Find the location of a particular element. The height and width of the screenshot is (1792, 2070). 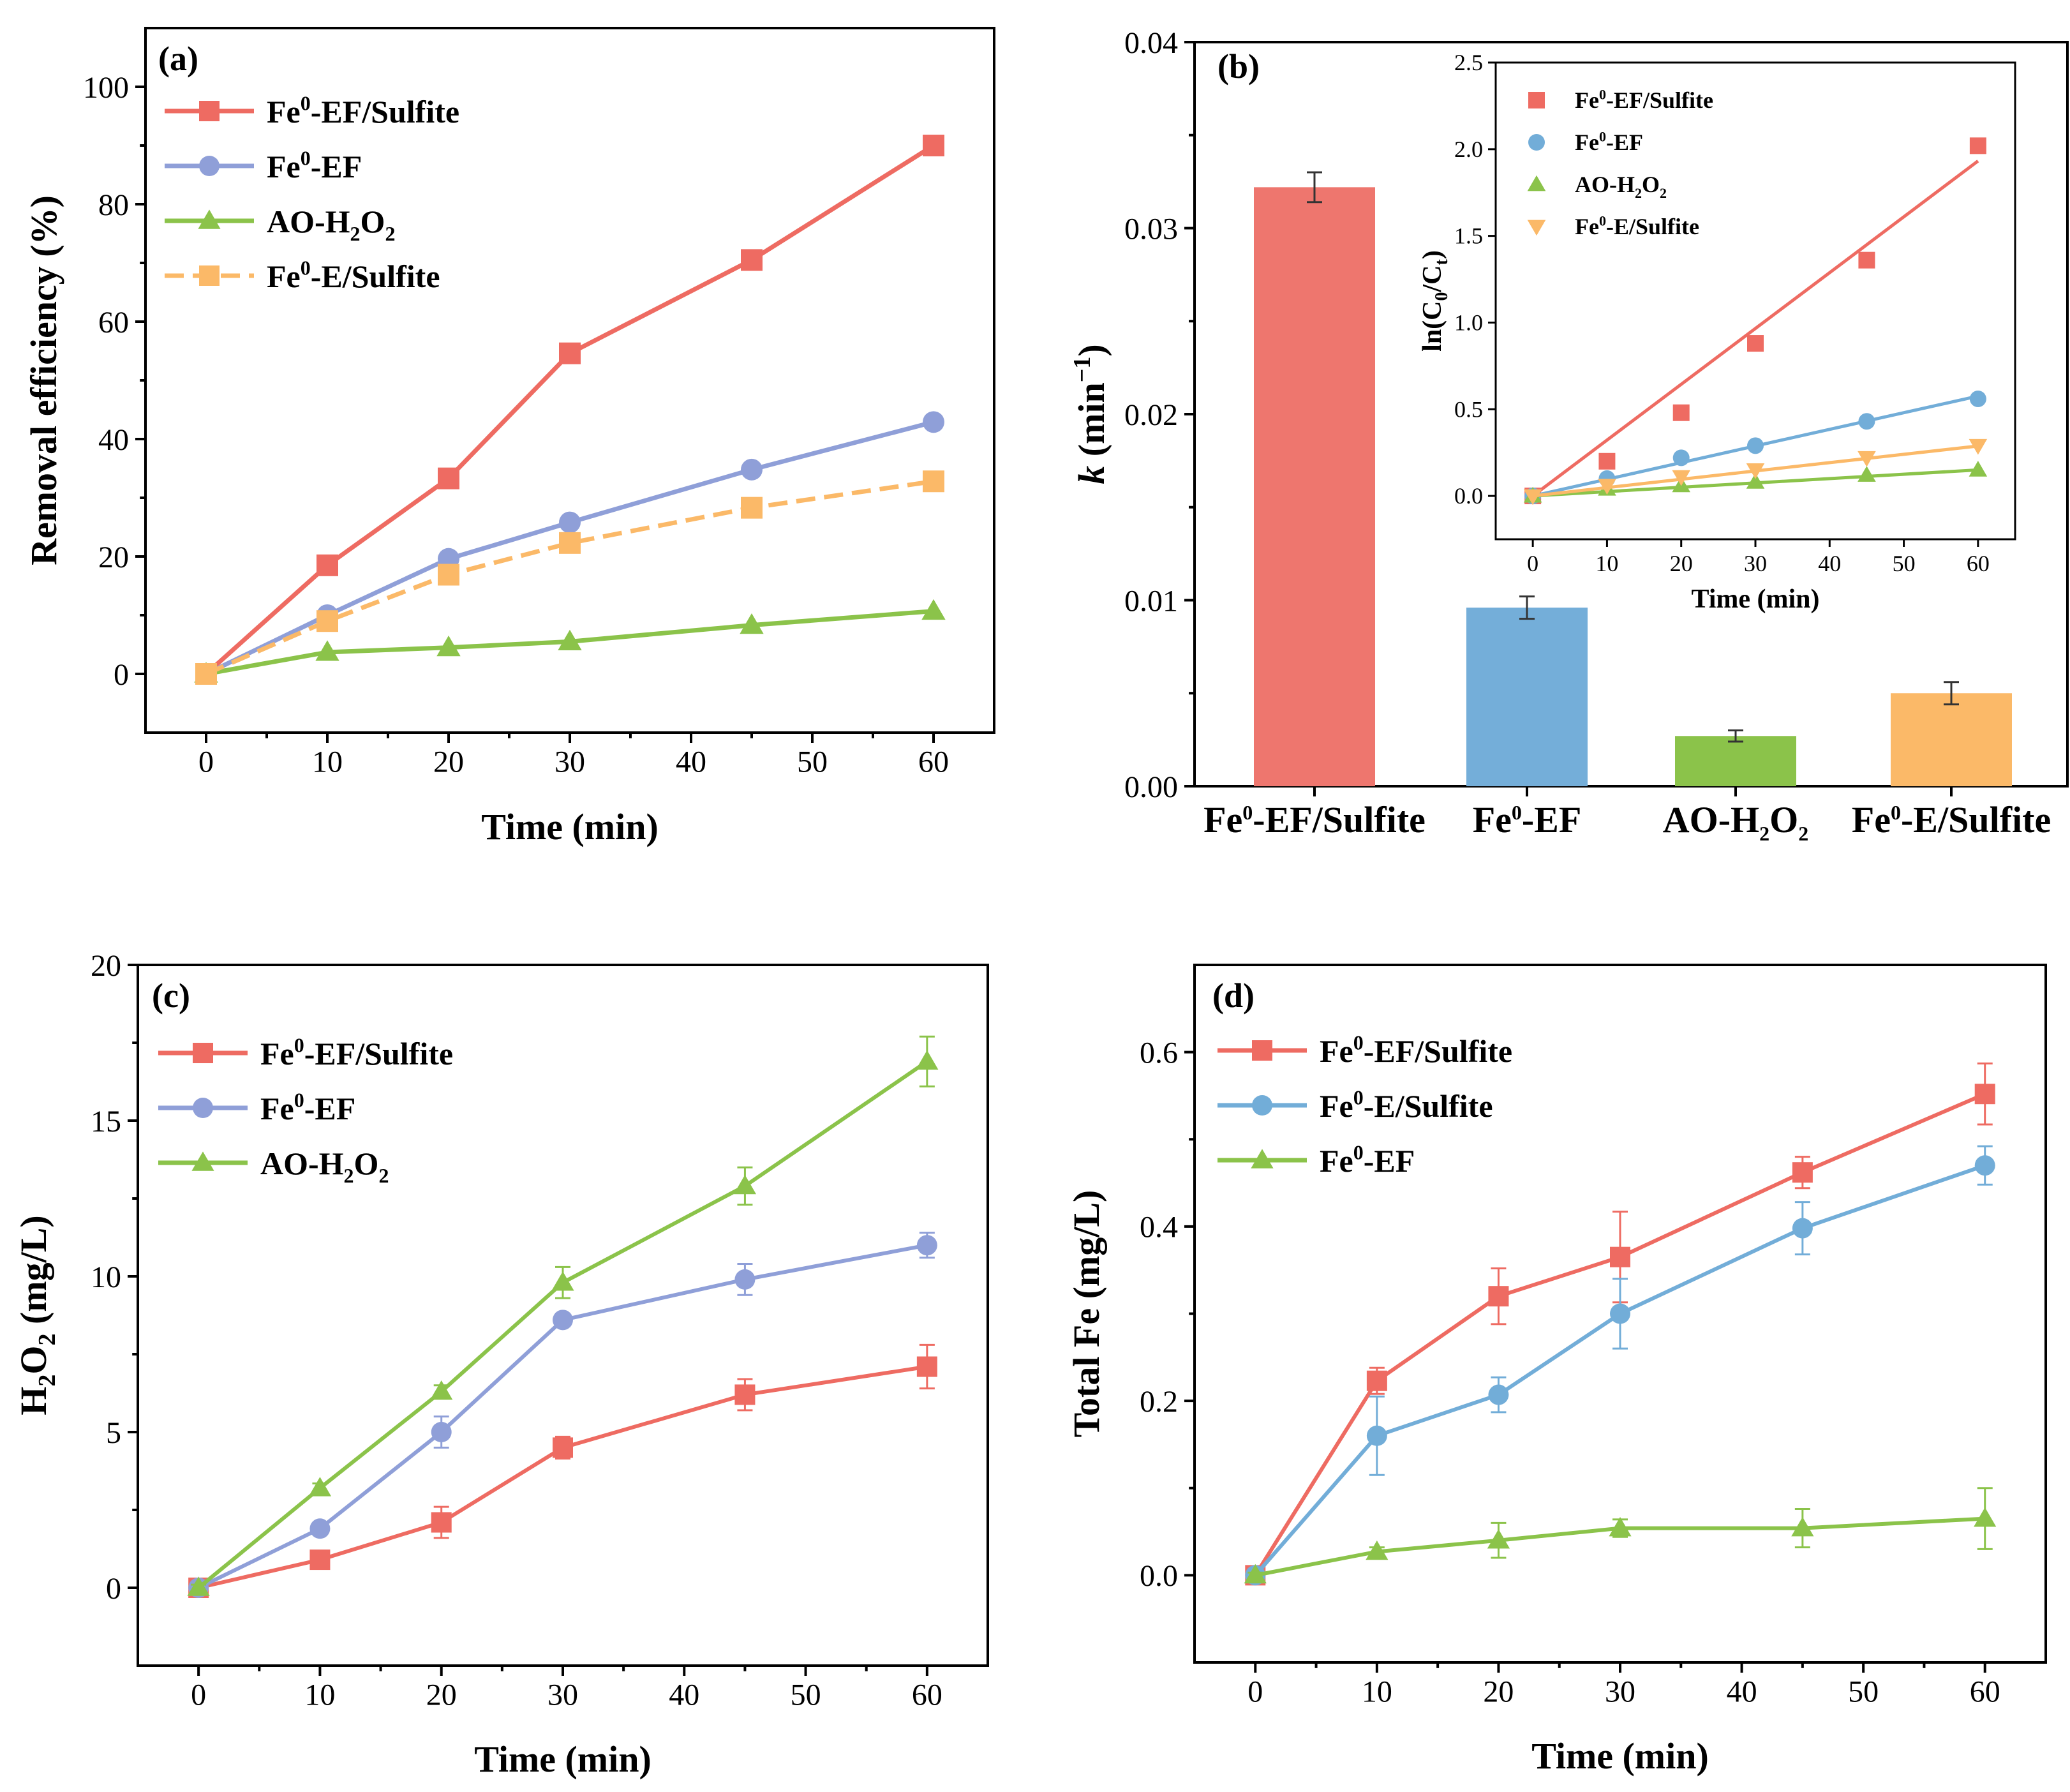

legend-label-text: O is located at coordinates (373, 222).